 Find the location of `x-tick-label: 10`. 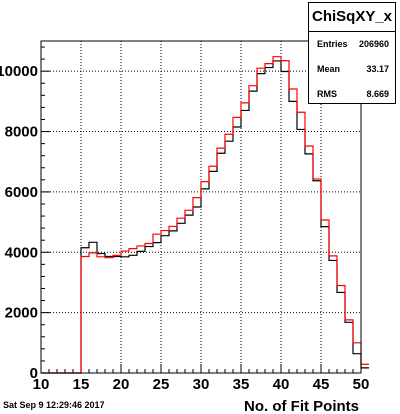

x-tick-label: 10 is located at coordinates (41, 384).